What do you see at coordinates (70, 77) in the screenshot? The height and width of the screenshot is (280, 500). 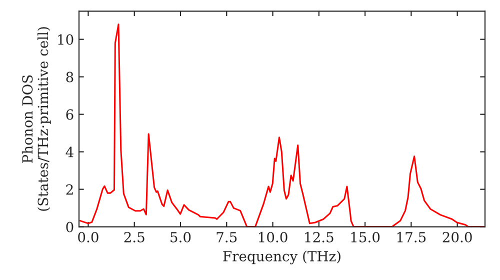 I see `y-tick-label: 8` at bounding box center [70, 77].